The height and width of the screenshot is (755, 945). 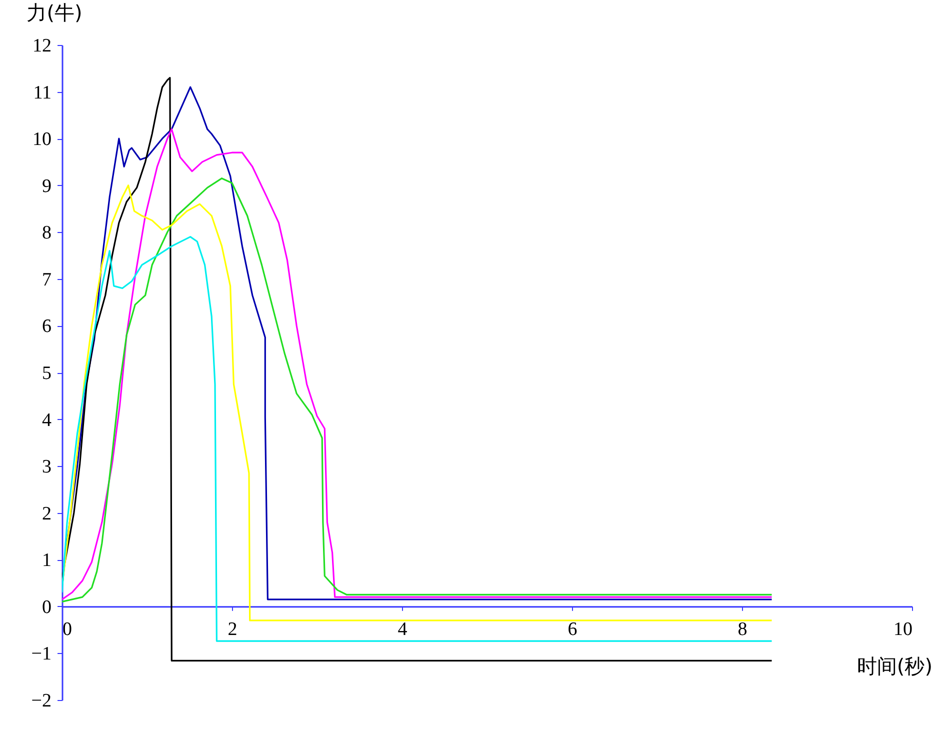 What do you see at coordinates (894, 666) in the screenshot?
I see `x-axis-title: 时间(秒)` at bounding box center [894, 666].